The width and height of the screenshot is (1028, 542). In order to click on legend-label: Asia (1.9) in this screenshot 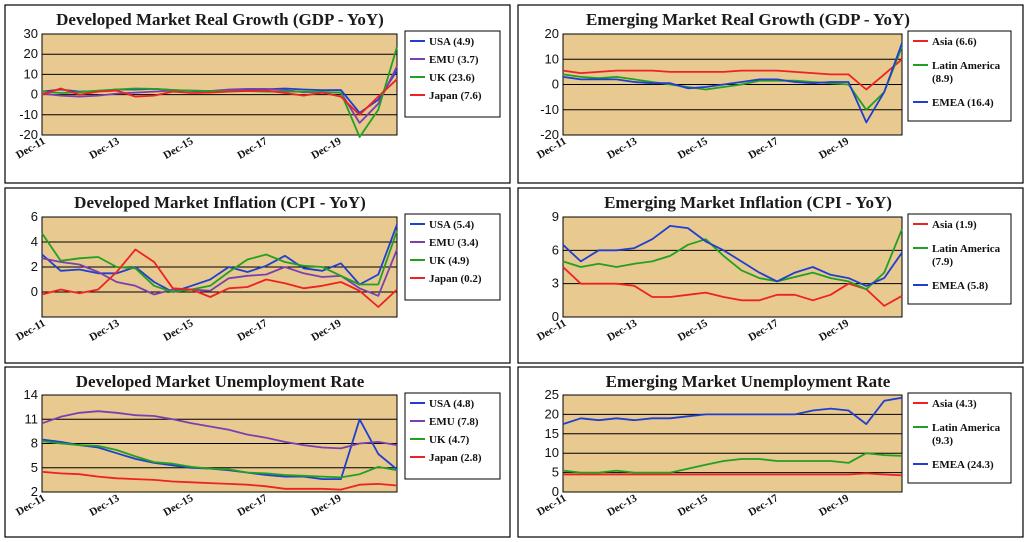, I will do `click(954, 225)`.